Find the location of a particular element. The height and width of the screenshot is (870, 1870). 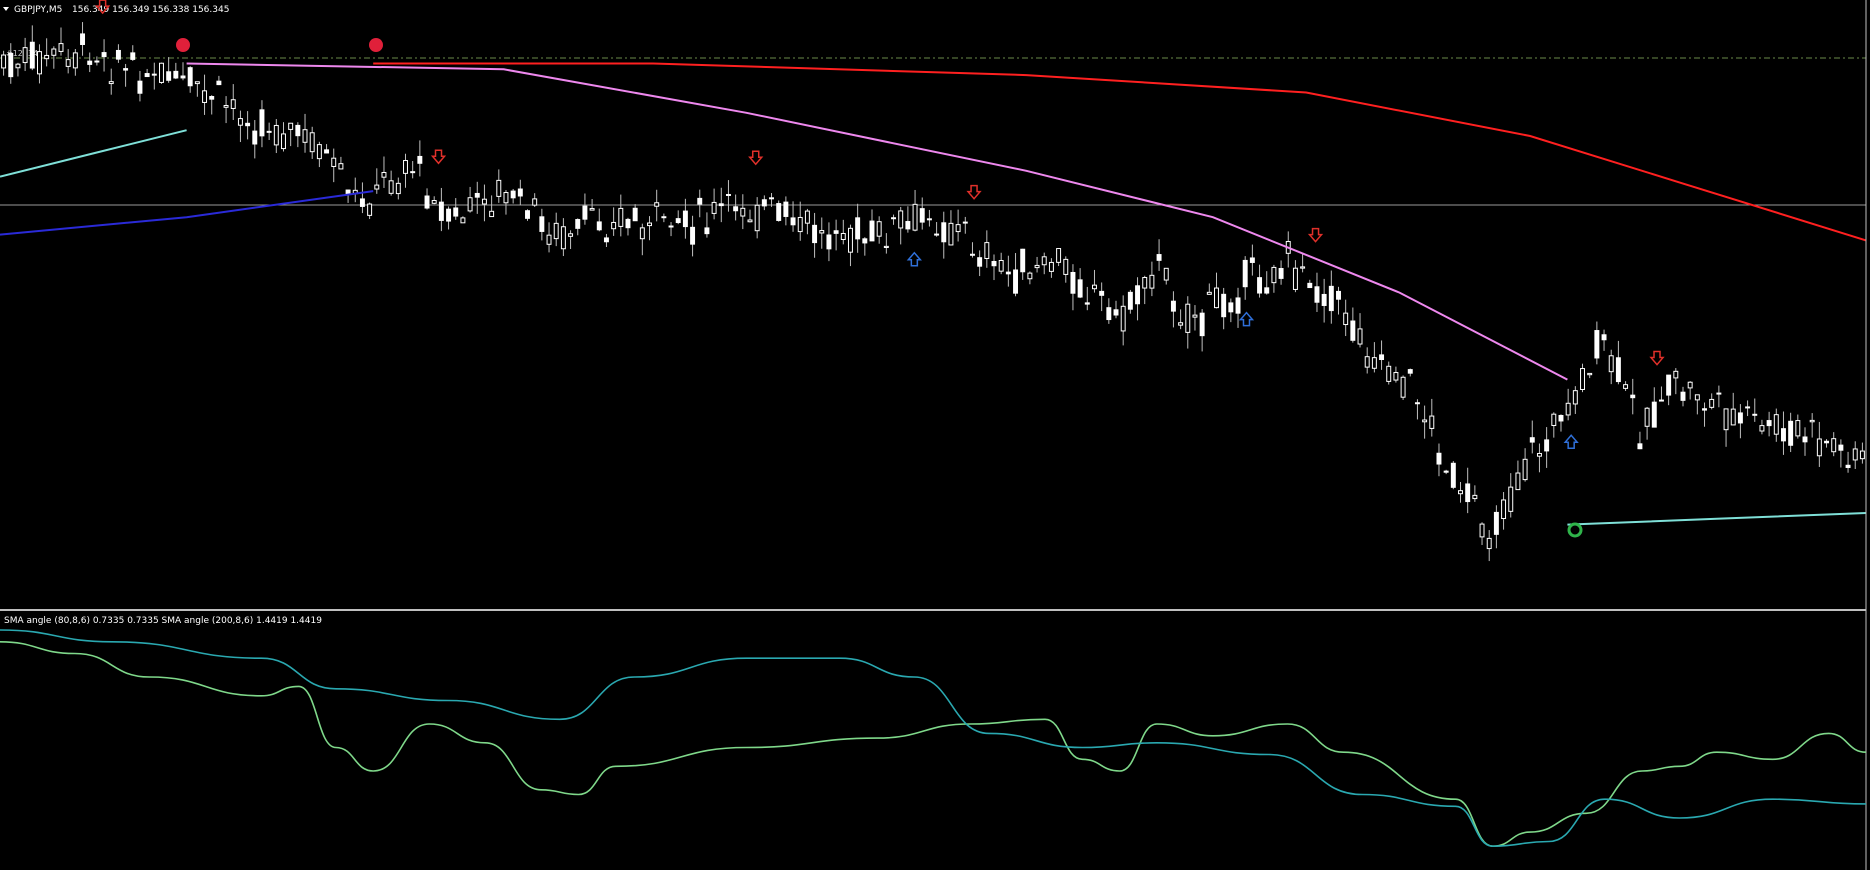

sell-arrow-icon is located at coordinates (438, 157).